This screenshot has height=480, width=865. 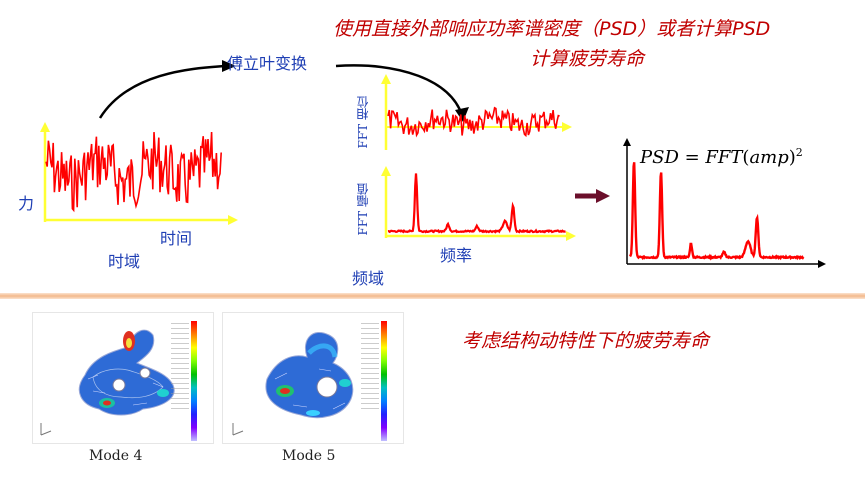 I want to click on mode4-panel, so click(x=123, y=378).